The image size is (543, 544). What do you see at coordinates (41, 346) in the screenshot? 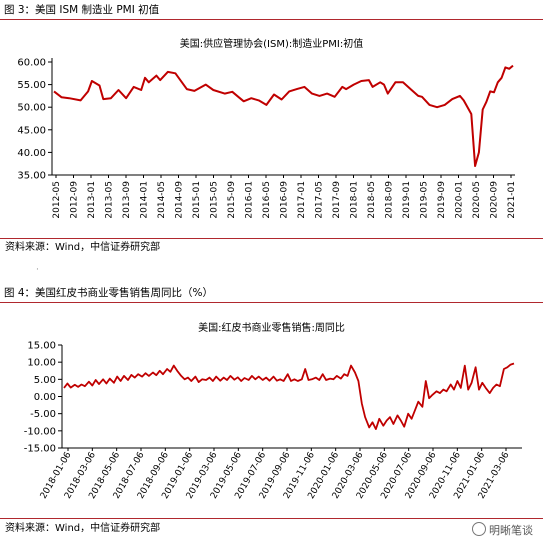
I see `y-tick-label: 15.00` at bounding box center [41, 346].